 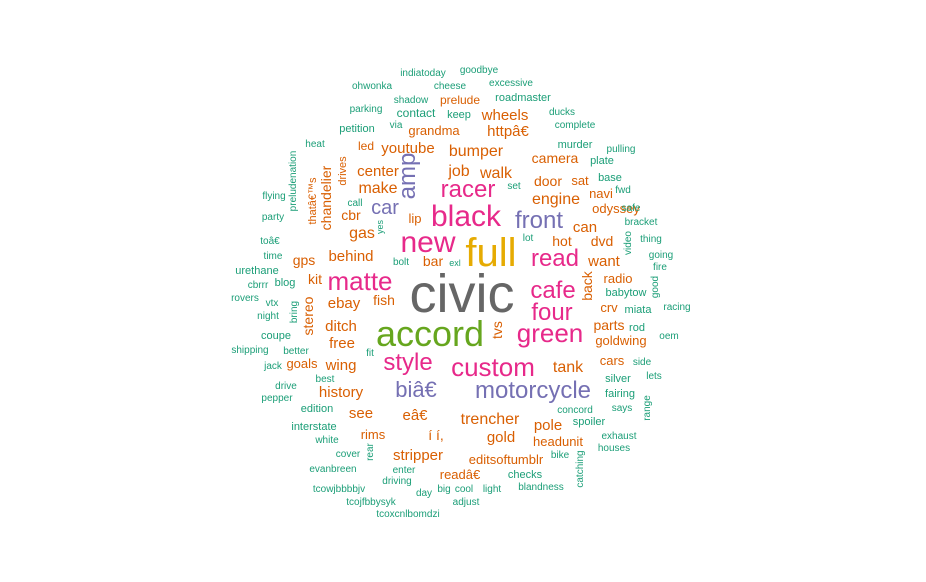 What do you see at coordinates (580, 180) in the screenshot?
I see `word-69: sat` at bounding box center [580, 180].